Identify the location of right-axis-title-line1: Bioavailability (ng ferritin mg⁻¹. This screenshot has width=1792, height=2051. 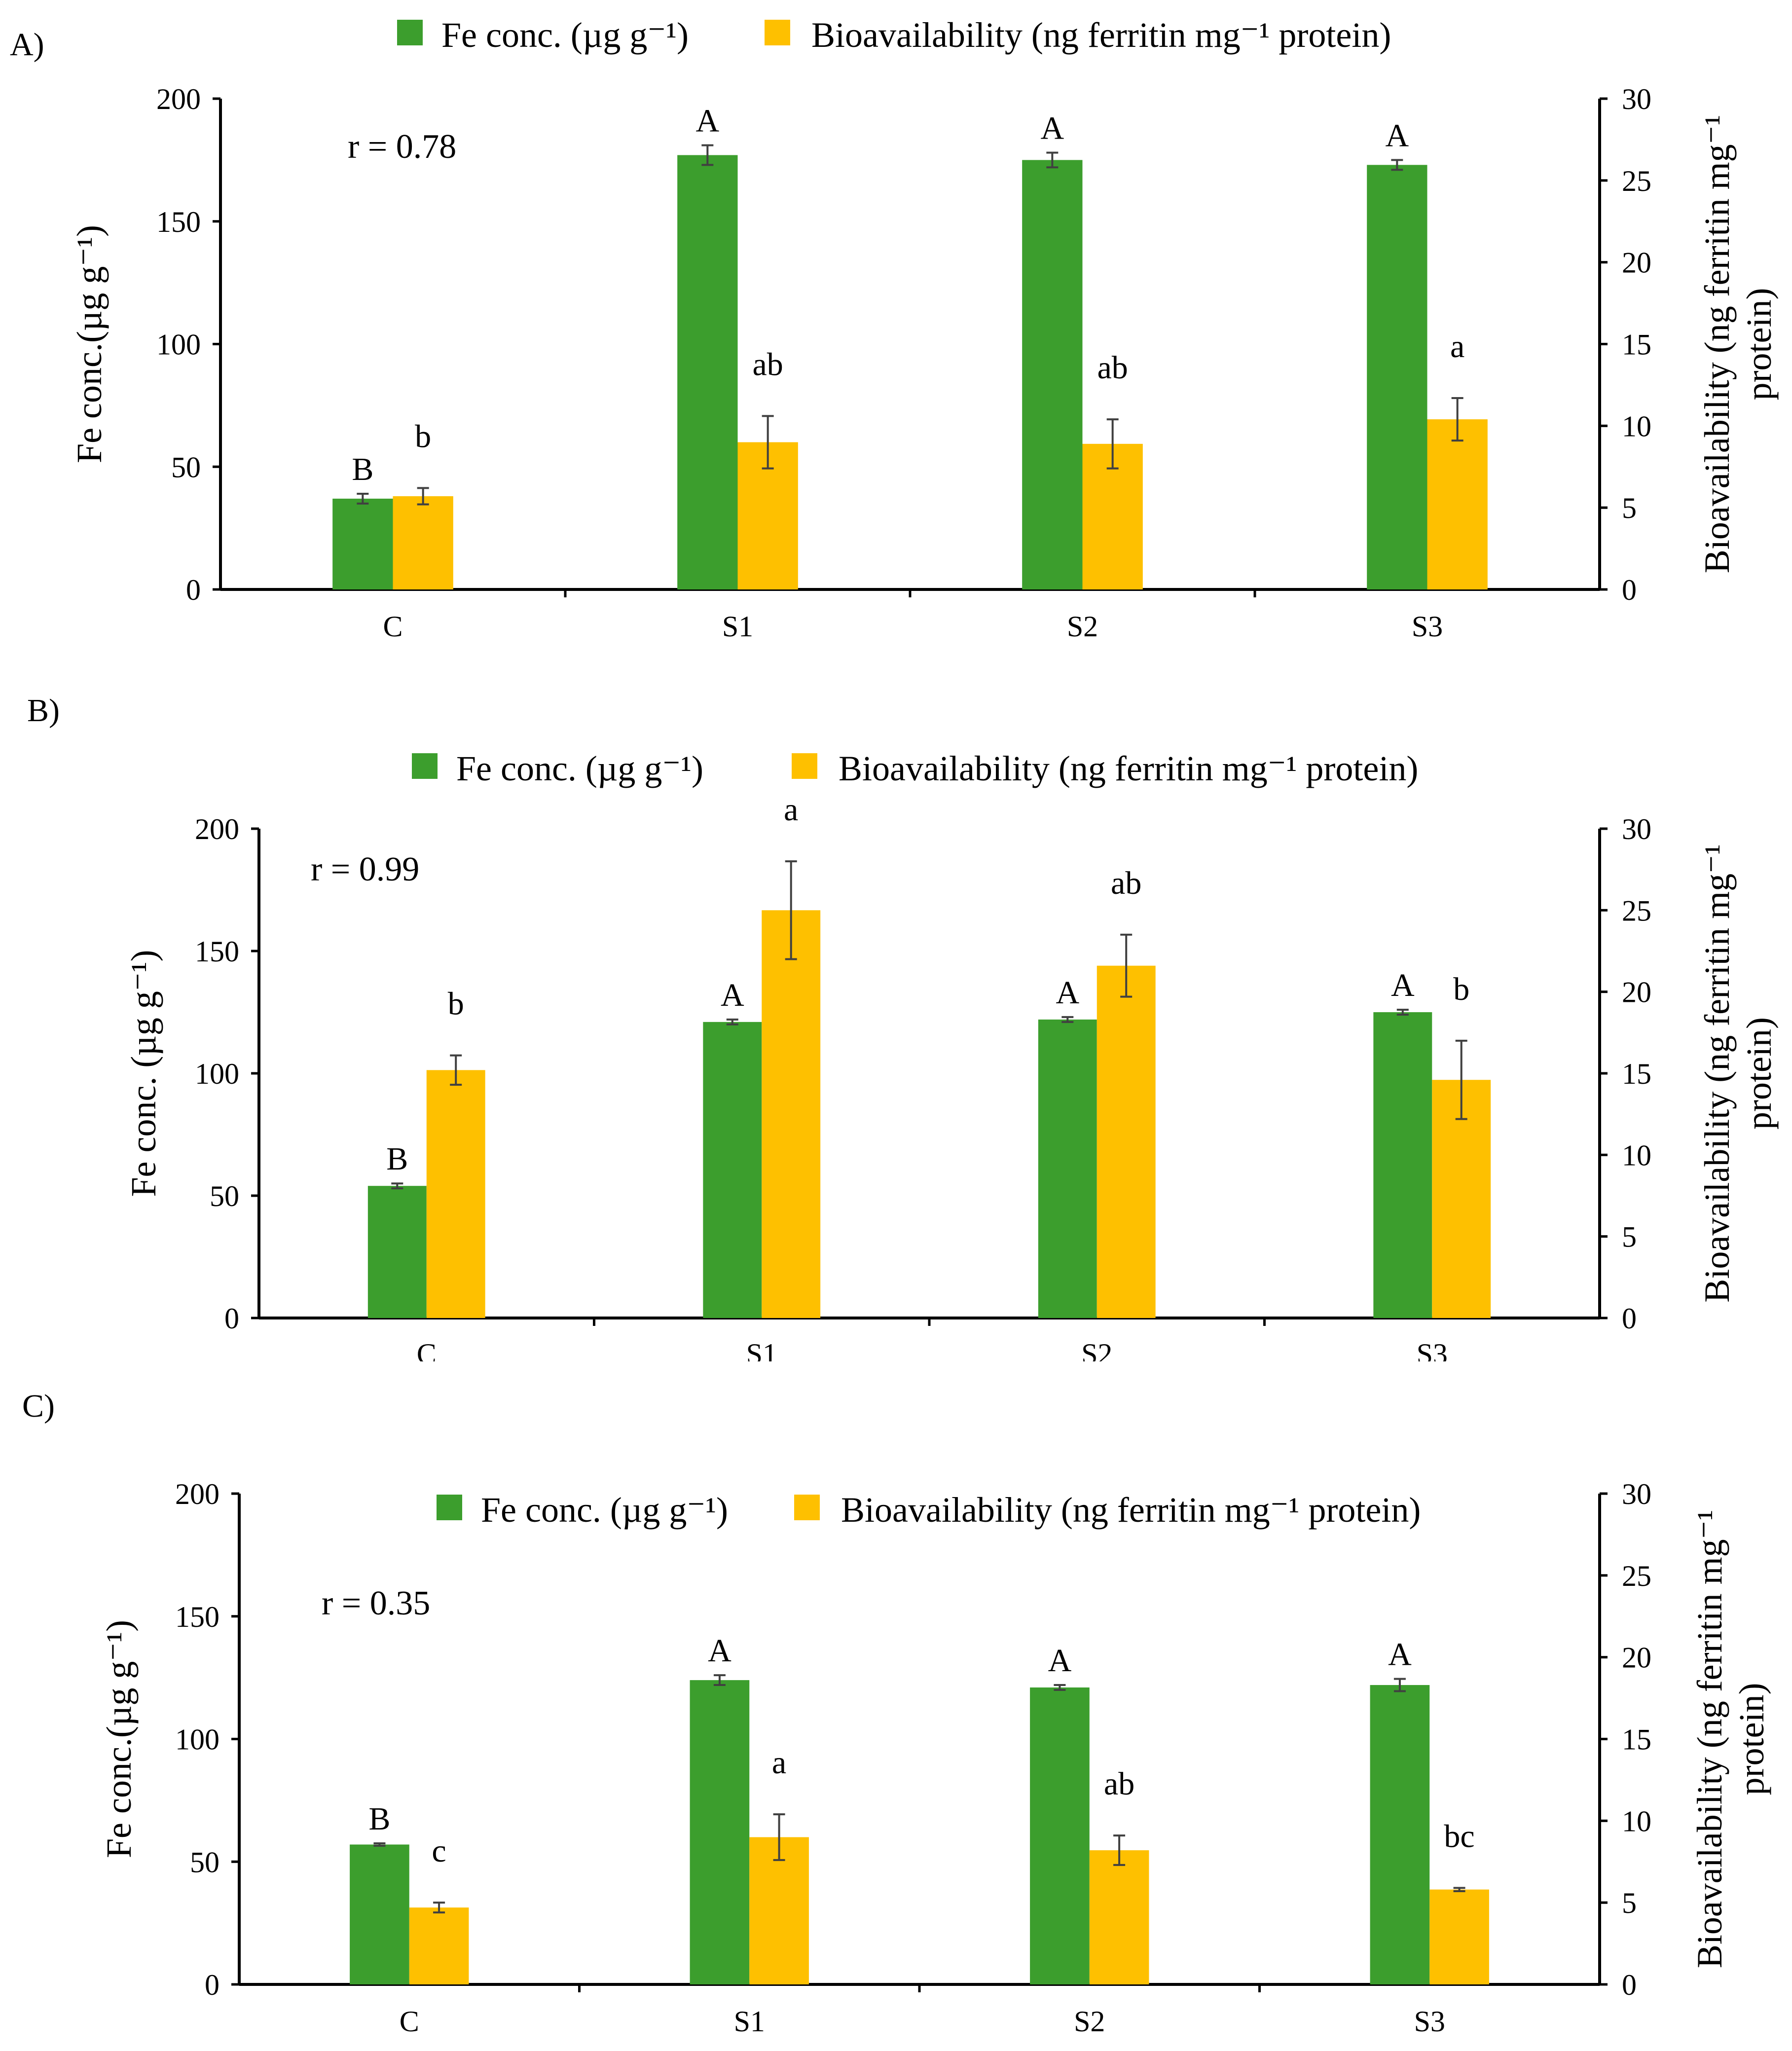
(1709, 1739).